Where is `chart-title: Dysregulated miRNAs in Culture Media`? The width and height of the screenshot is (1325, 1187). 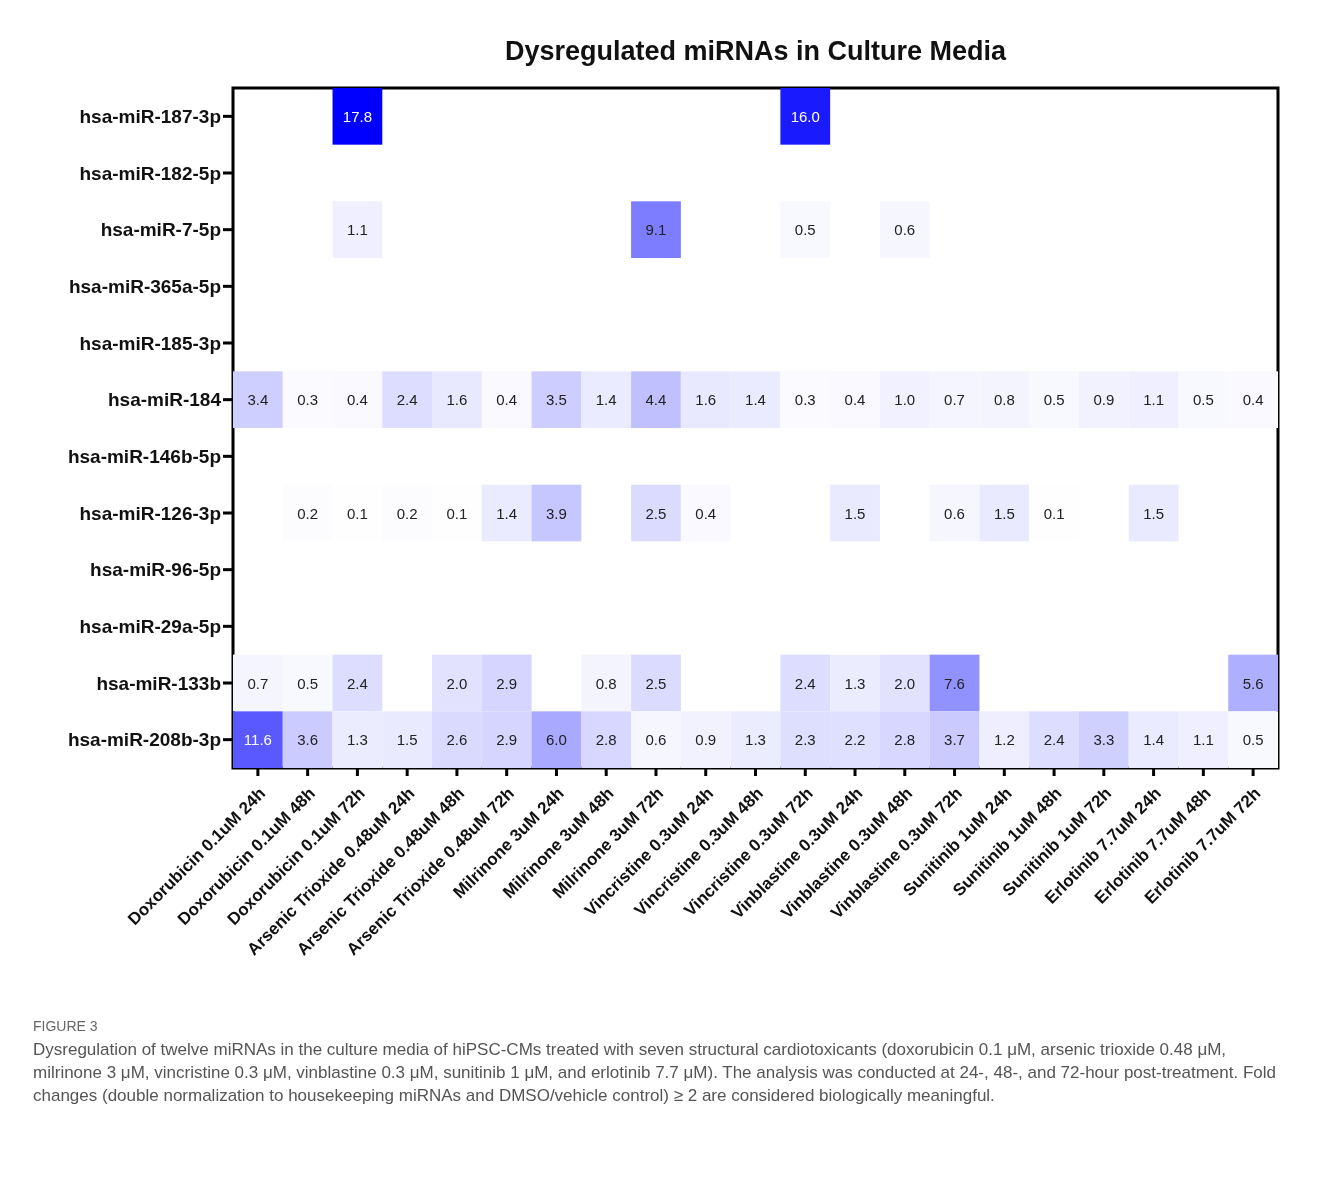
chart-title: Dysregulated miRNAs in Culture Media is located at coordinates (755, 51).